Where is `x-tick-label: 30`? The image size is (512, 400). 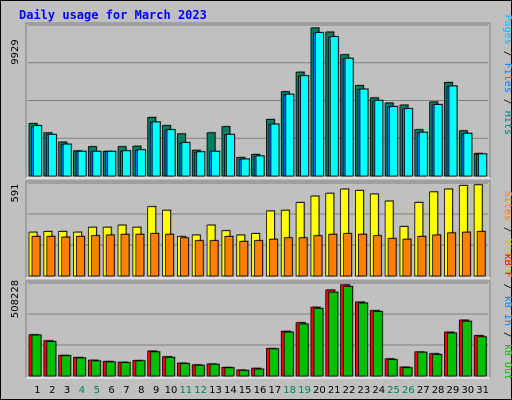
x-tick-label: 30 is located at coordinates (467, 390).